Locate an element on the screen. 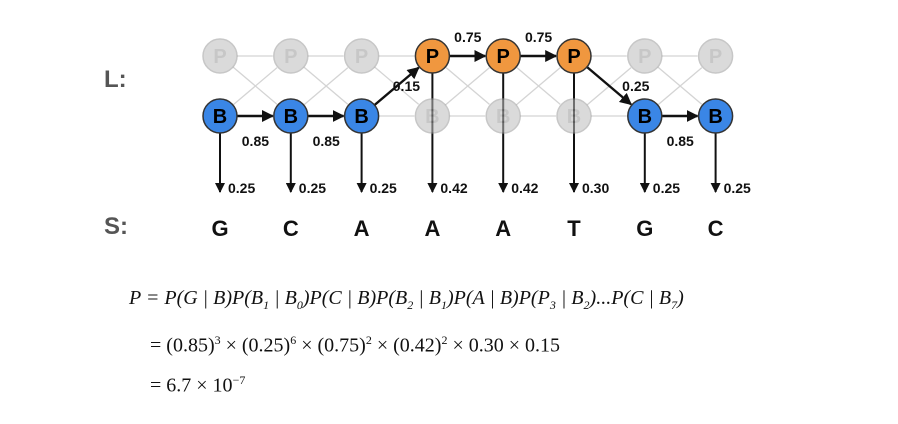 The height and width of the screenshot is (424, 898). inactive-transition-1-BP is located at coordinates (326, 86).